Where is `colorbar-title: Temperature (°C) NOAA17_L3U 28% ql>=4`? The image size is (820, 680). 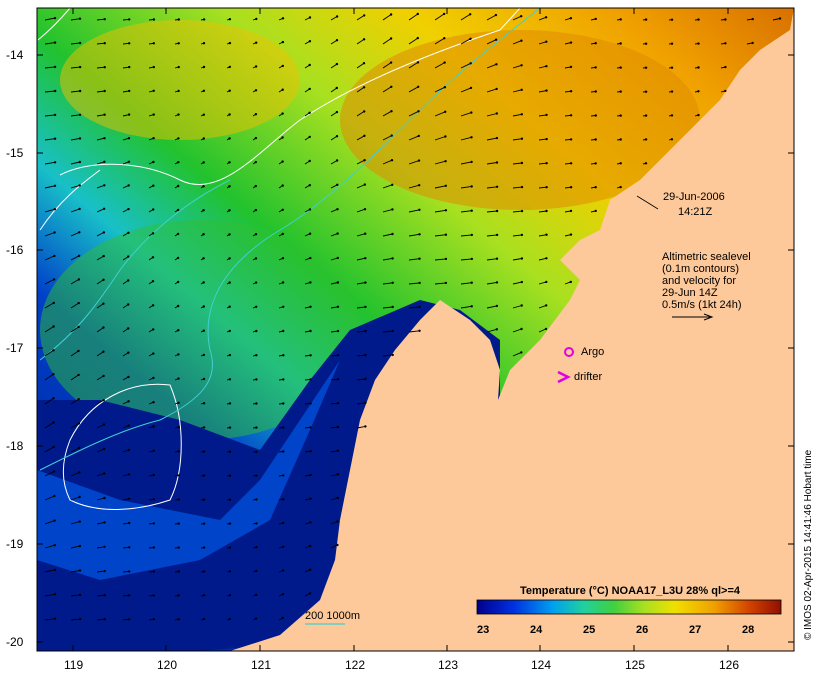
colorbar-title: Temperature (°C) NOAA17_L3U 28% ql>=4 is located at coordinates (630, 591).